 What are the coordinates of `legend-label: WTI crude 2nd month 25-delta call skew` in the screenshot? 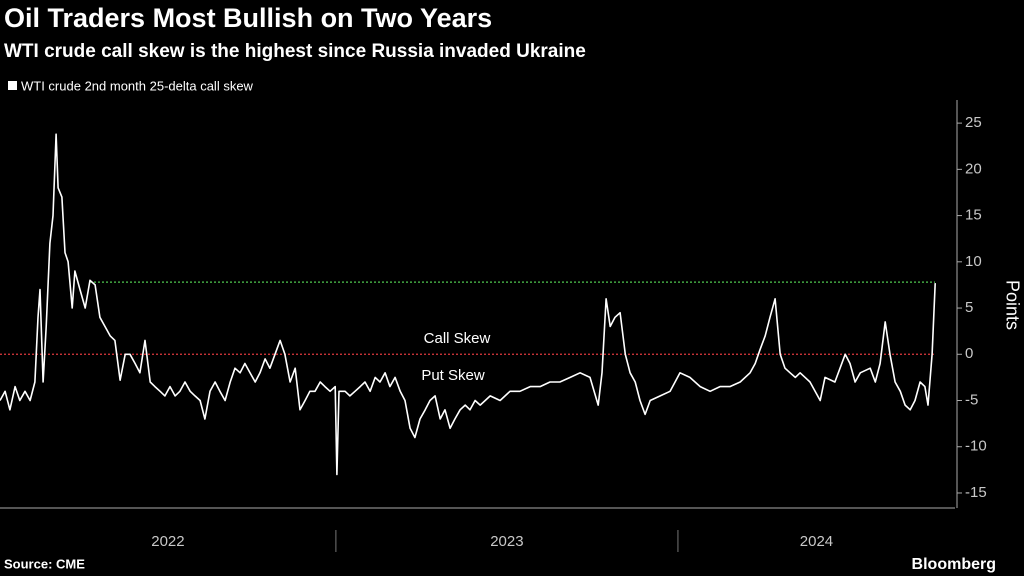 It's located at (137, 85).